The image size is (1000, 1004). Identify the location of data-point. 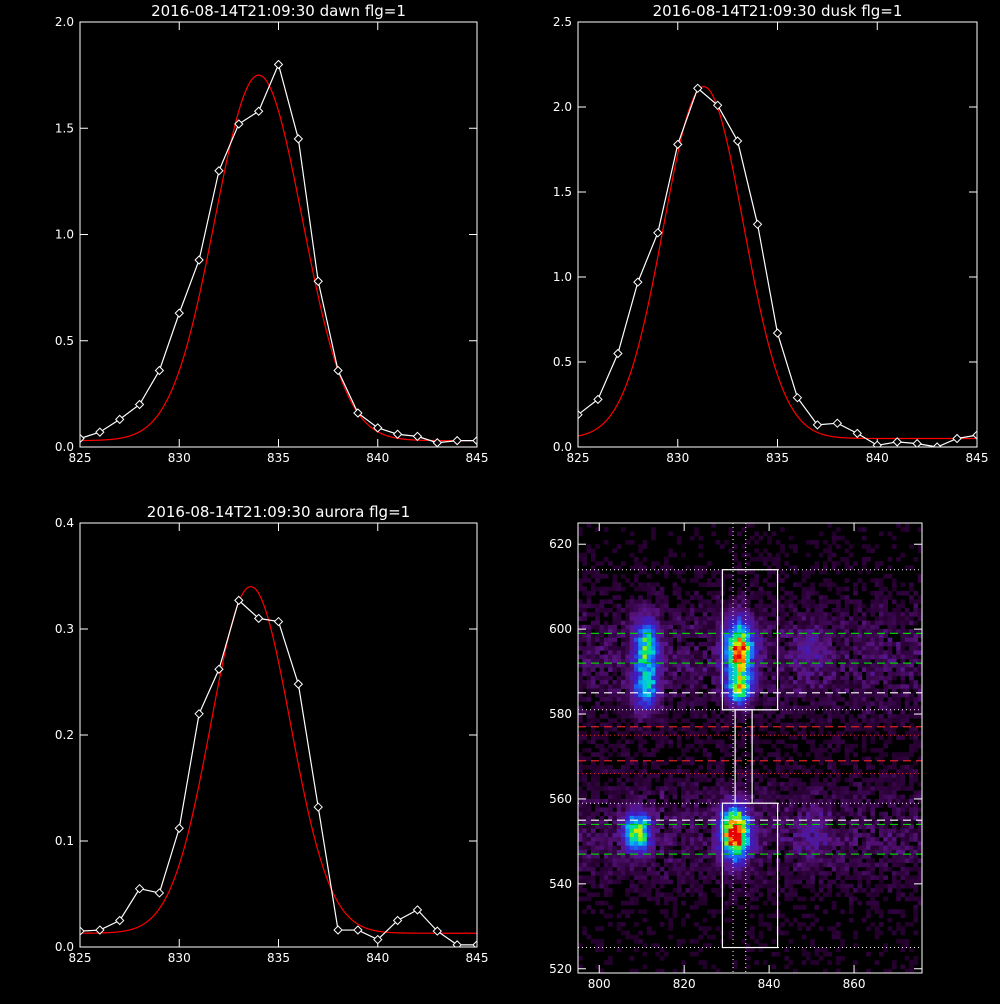
(857, 433).